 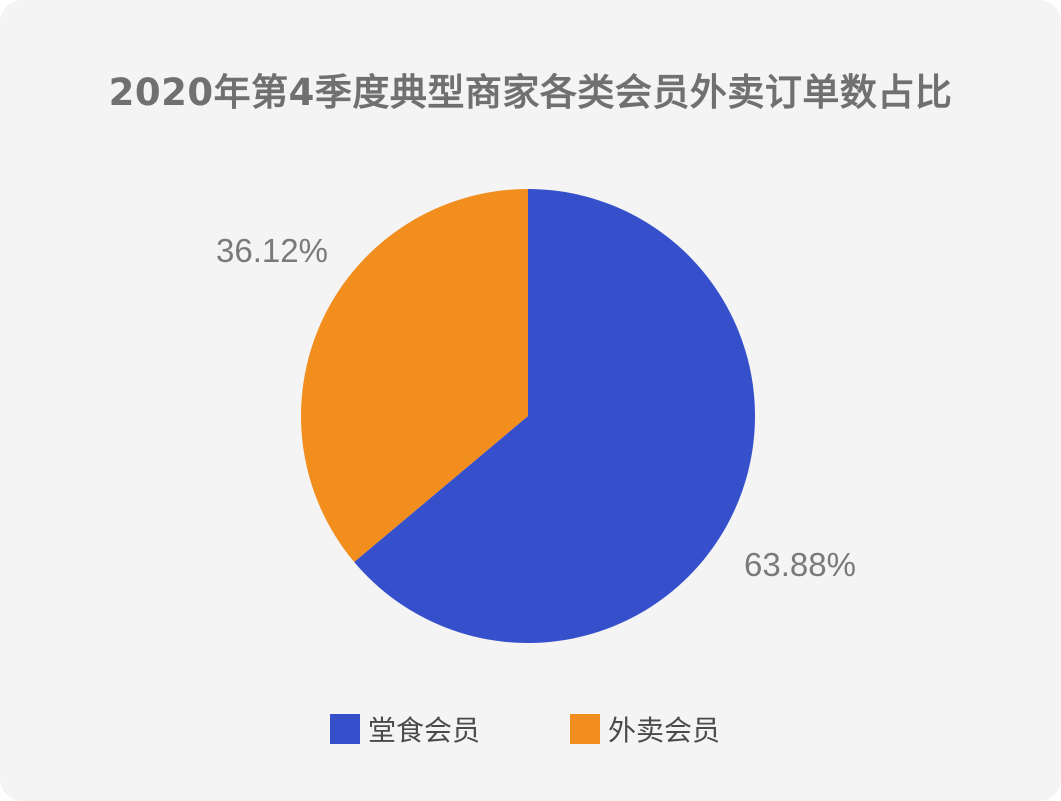 What do you see at coordinates (424, 730) in the screenshot?
I see `legend-label-1: 堂食会员` at bounding box center [424, 730].